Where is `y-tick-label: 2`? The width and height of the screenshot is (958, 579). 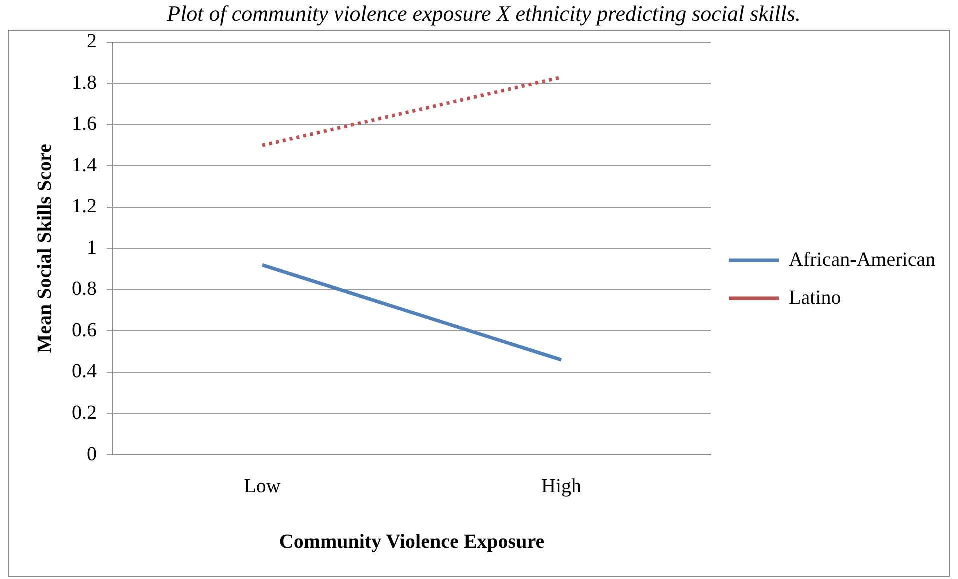 y-tick-label: 2 is located at coordinates (92, 41).